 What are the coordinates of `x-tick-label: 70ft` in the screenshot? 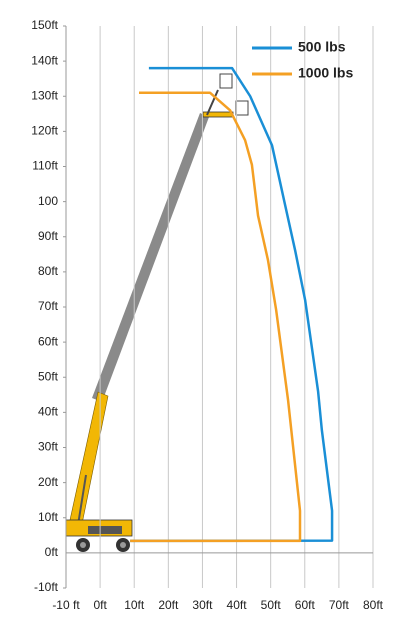 It's located at (339, 605).